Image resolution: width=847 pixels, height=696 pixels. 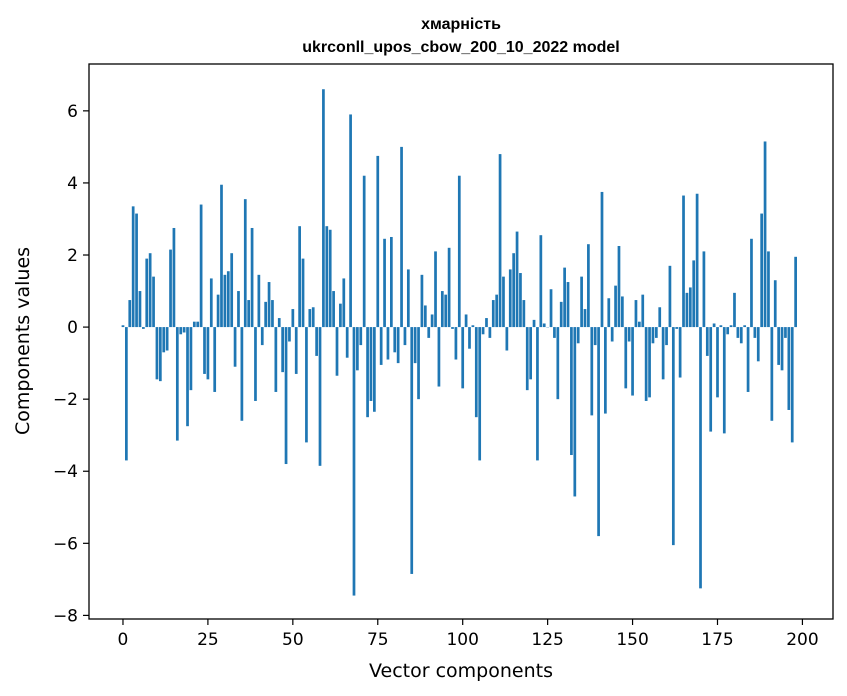 I want to click on chart-subtitle: ukrconll_upos_cbow_200_10_2022 model, so click(x=460, y=47).